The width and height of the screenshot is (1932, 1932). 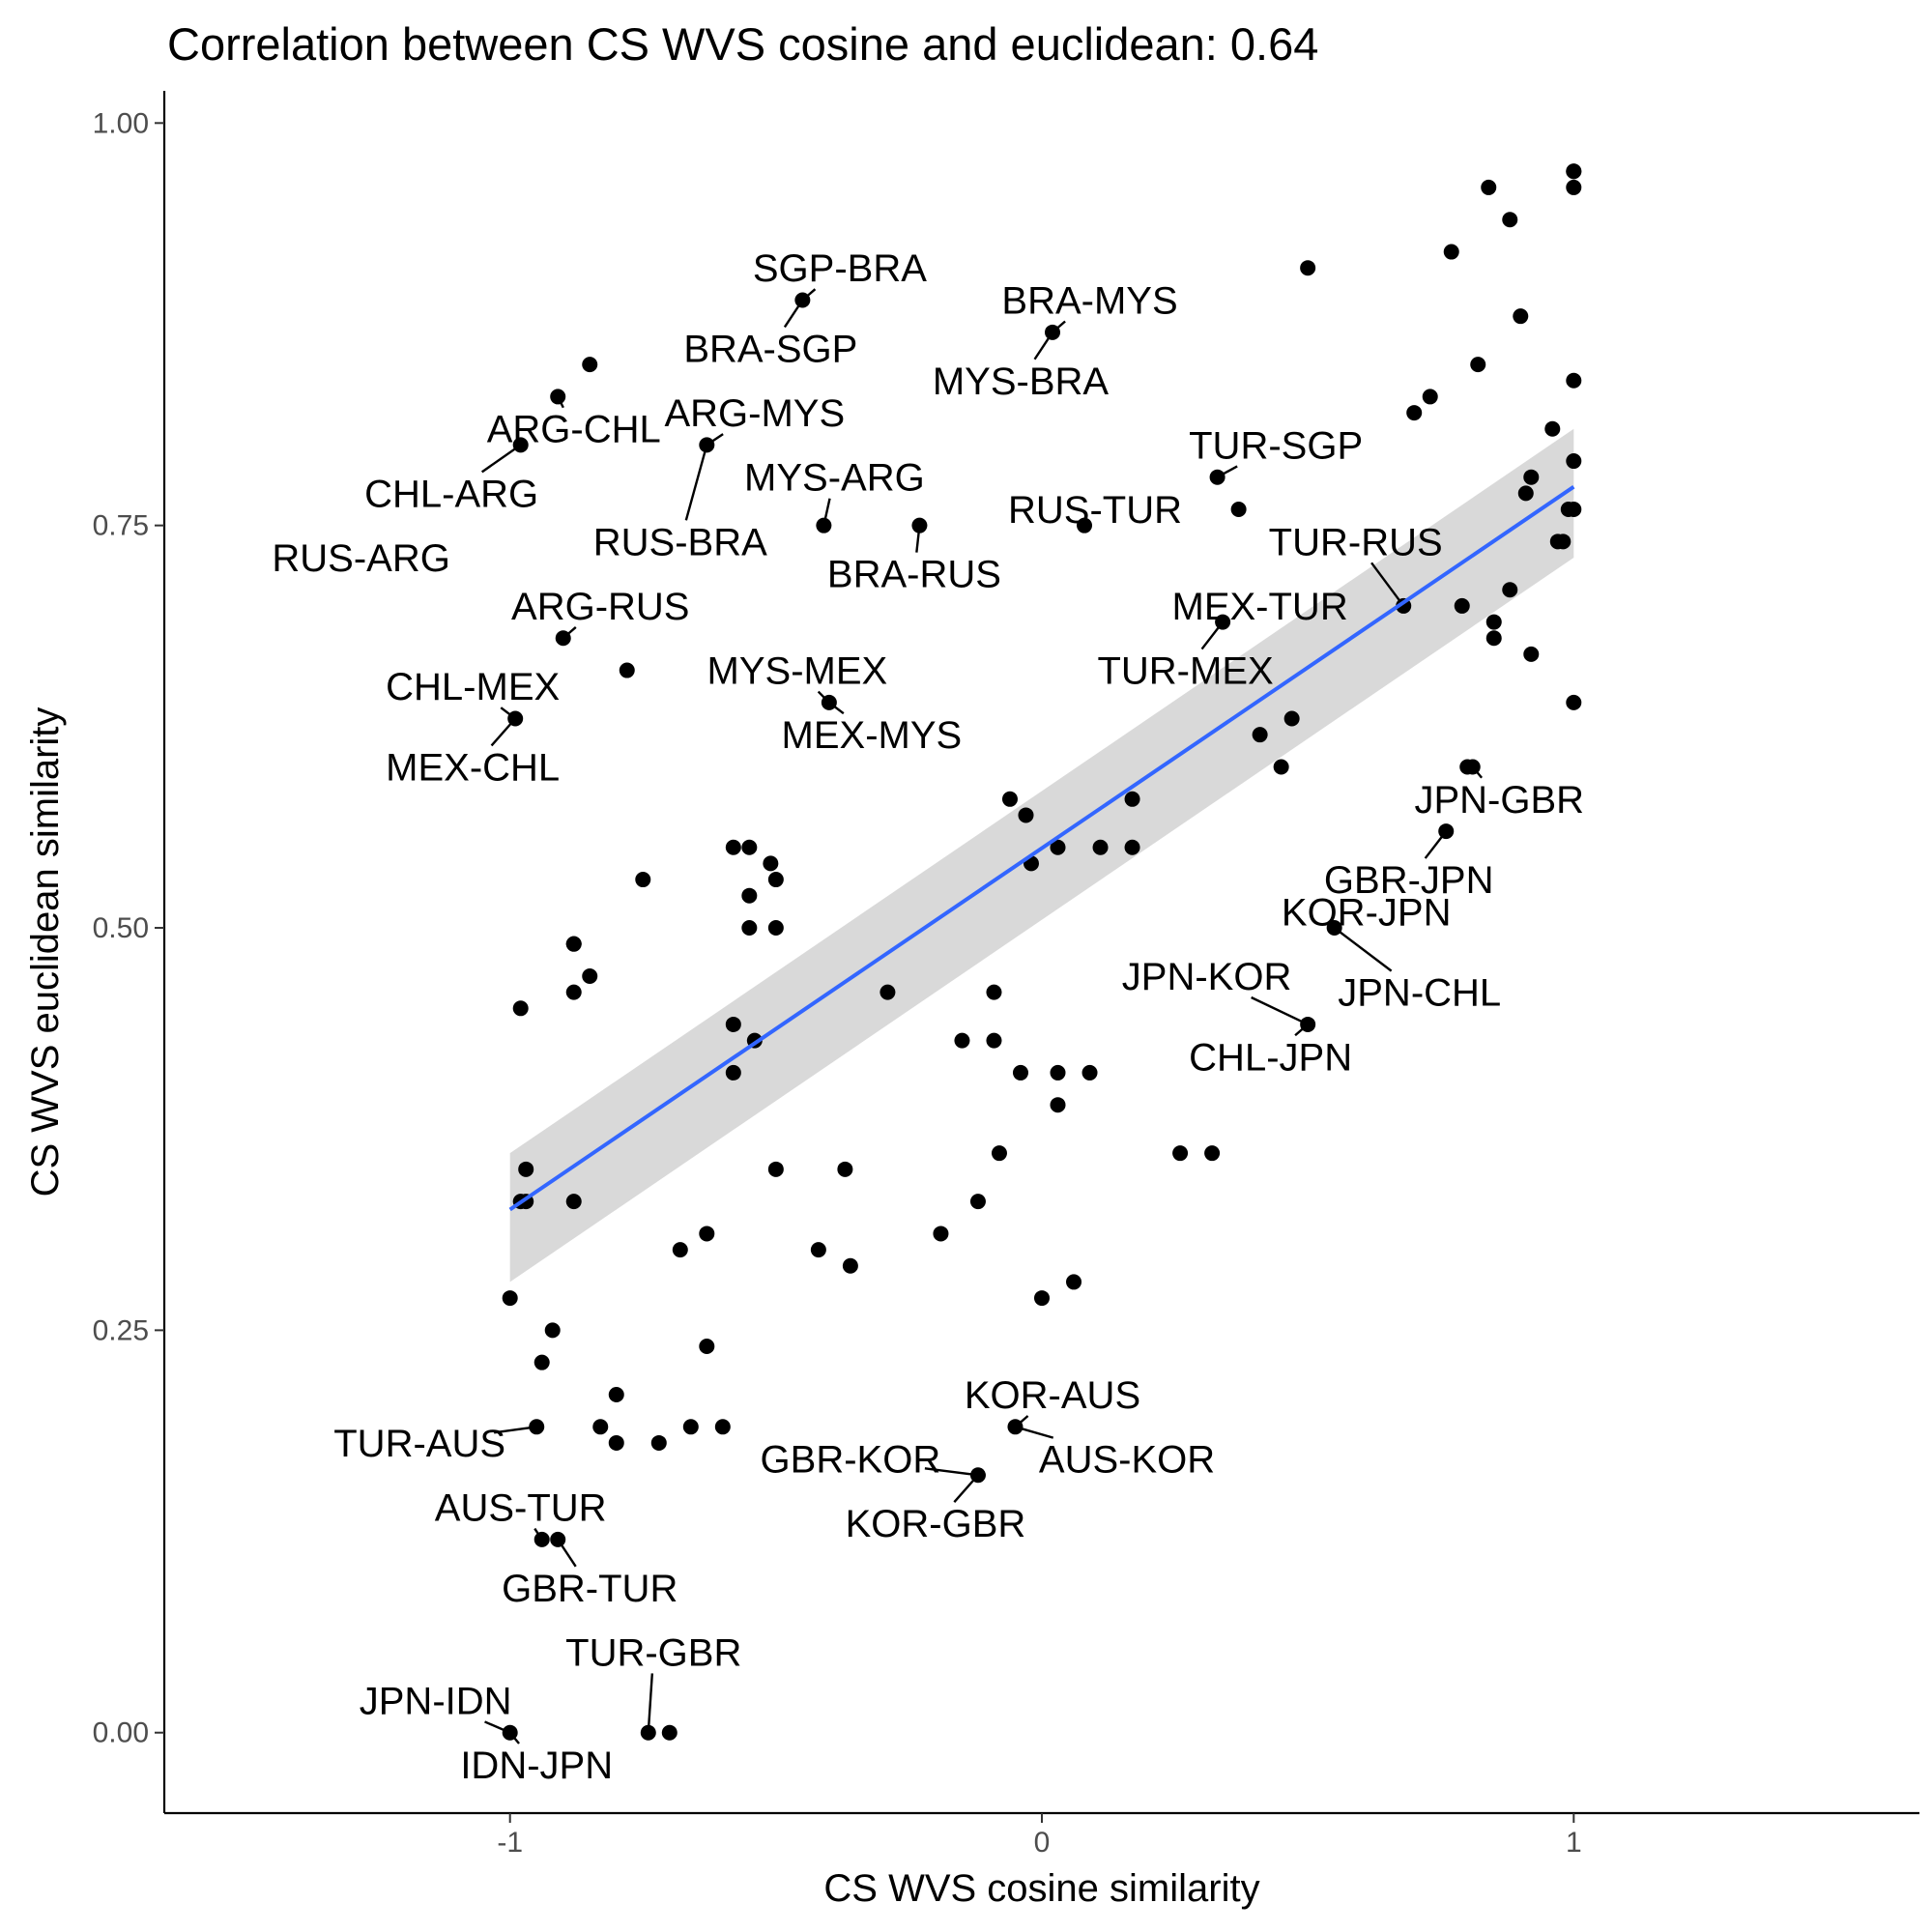 I want to click on y-tick-label: 0.25, so click(x=121, y=1330).